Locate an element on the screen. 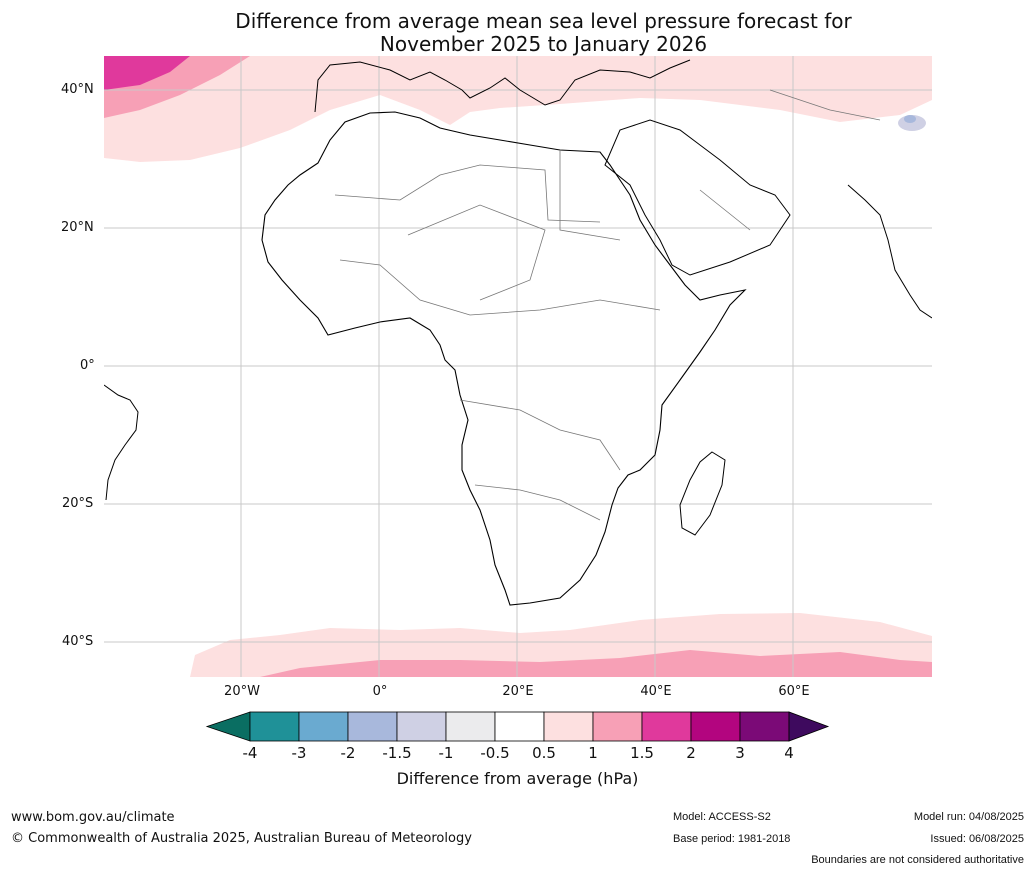 Image resolution: width=1035 pixels, height=873 pixels. title-line-2: November 2025 to January 2026 is located at coordinates (543, 44).